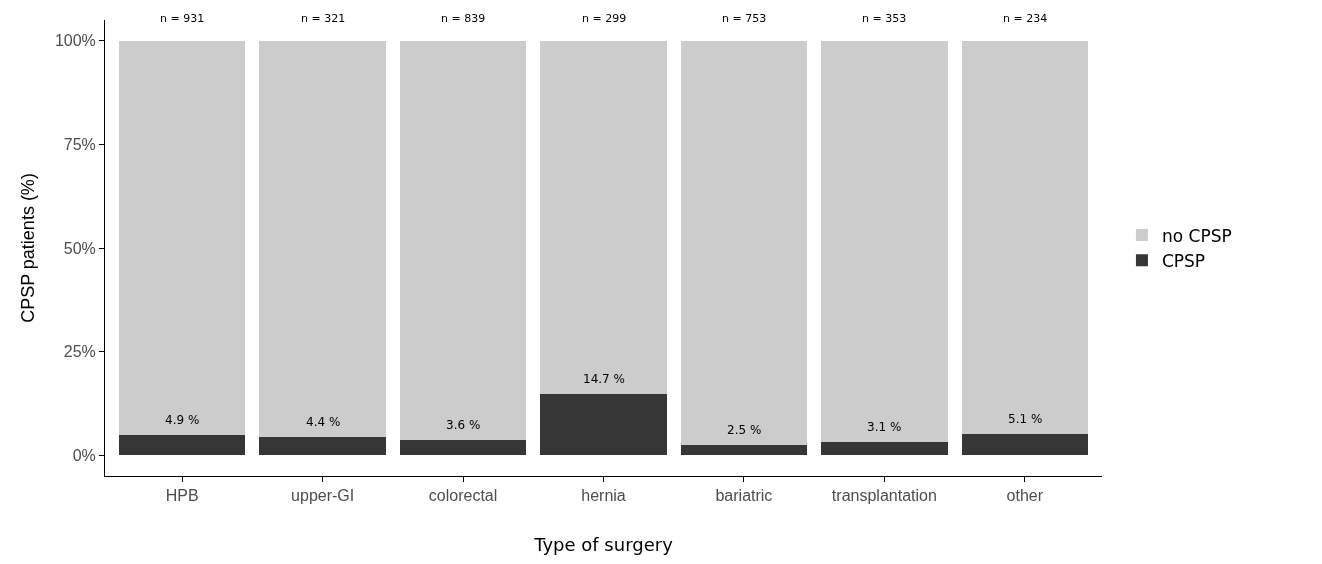 The width and height of the screenshot is (1322, 564). Describe the element at coordinates (744, 18) in the screenshot. I see `annotation: n = 753` at that location.